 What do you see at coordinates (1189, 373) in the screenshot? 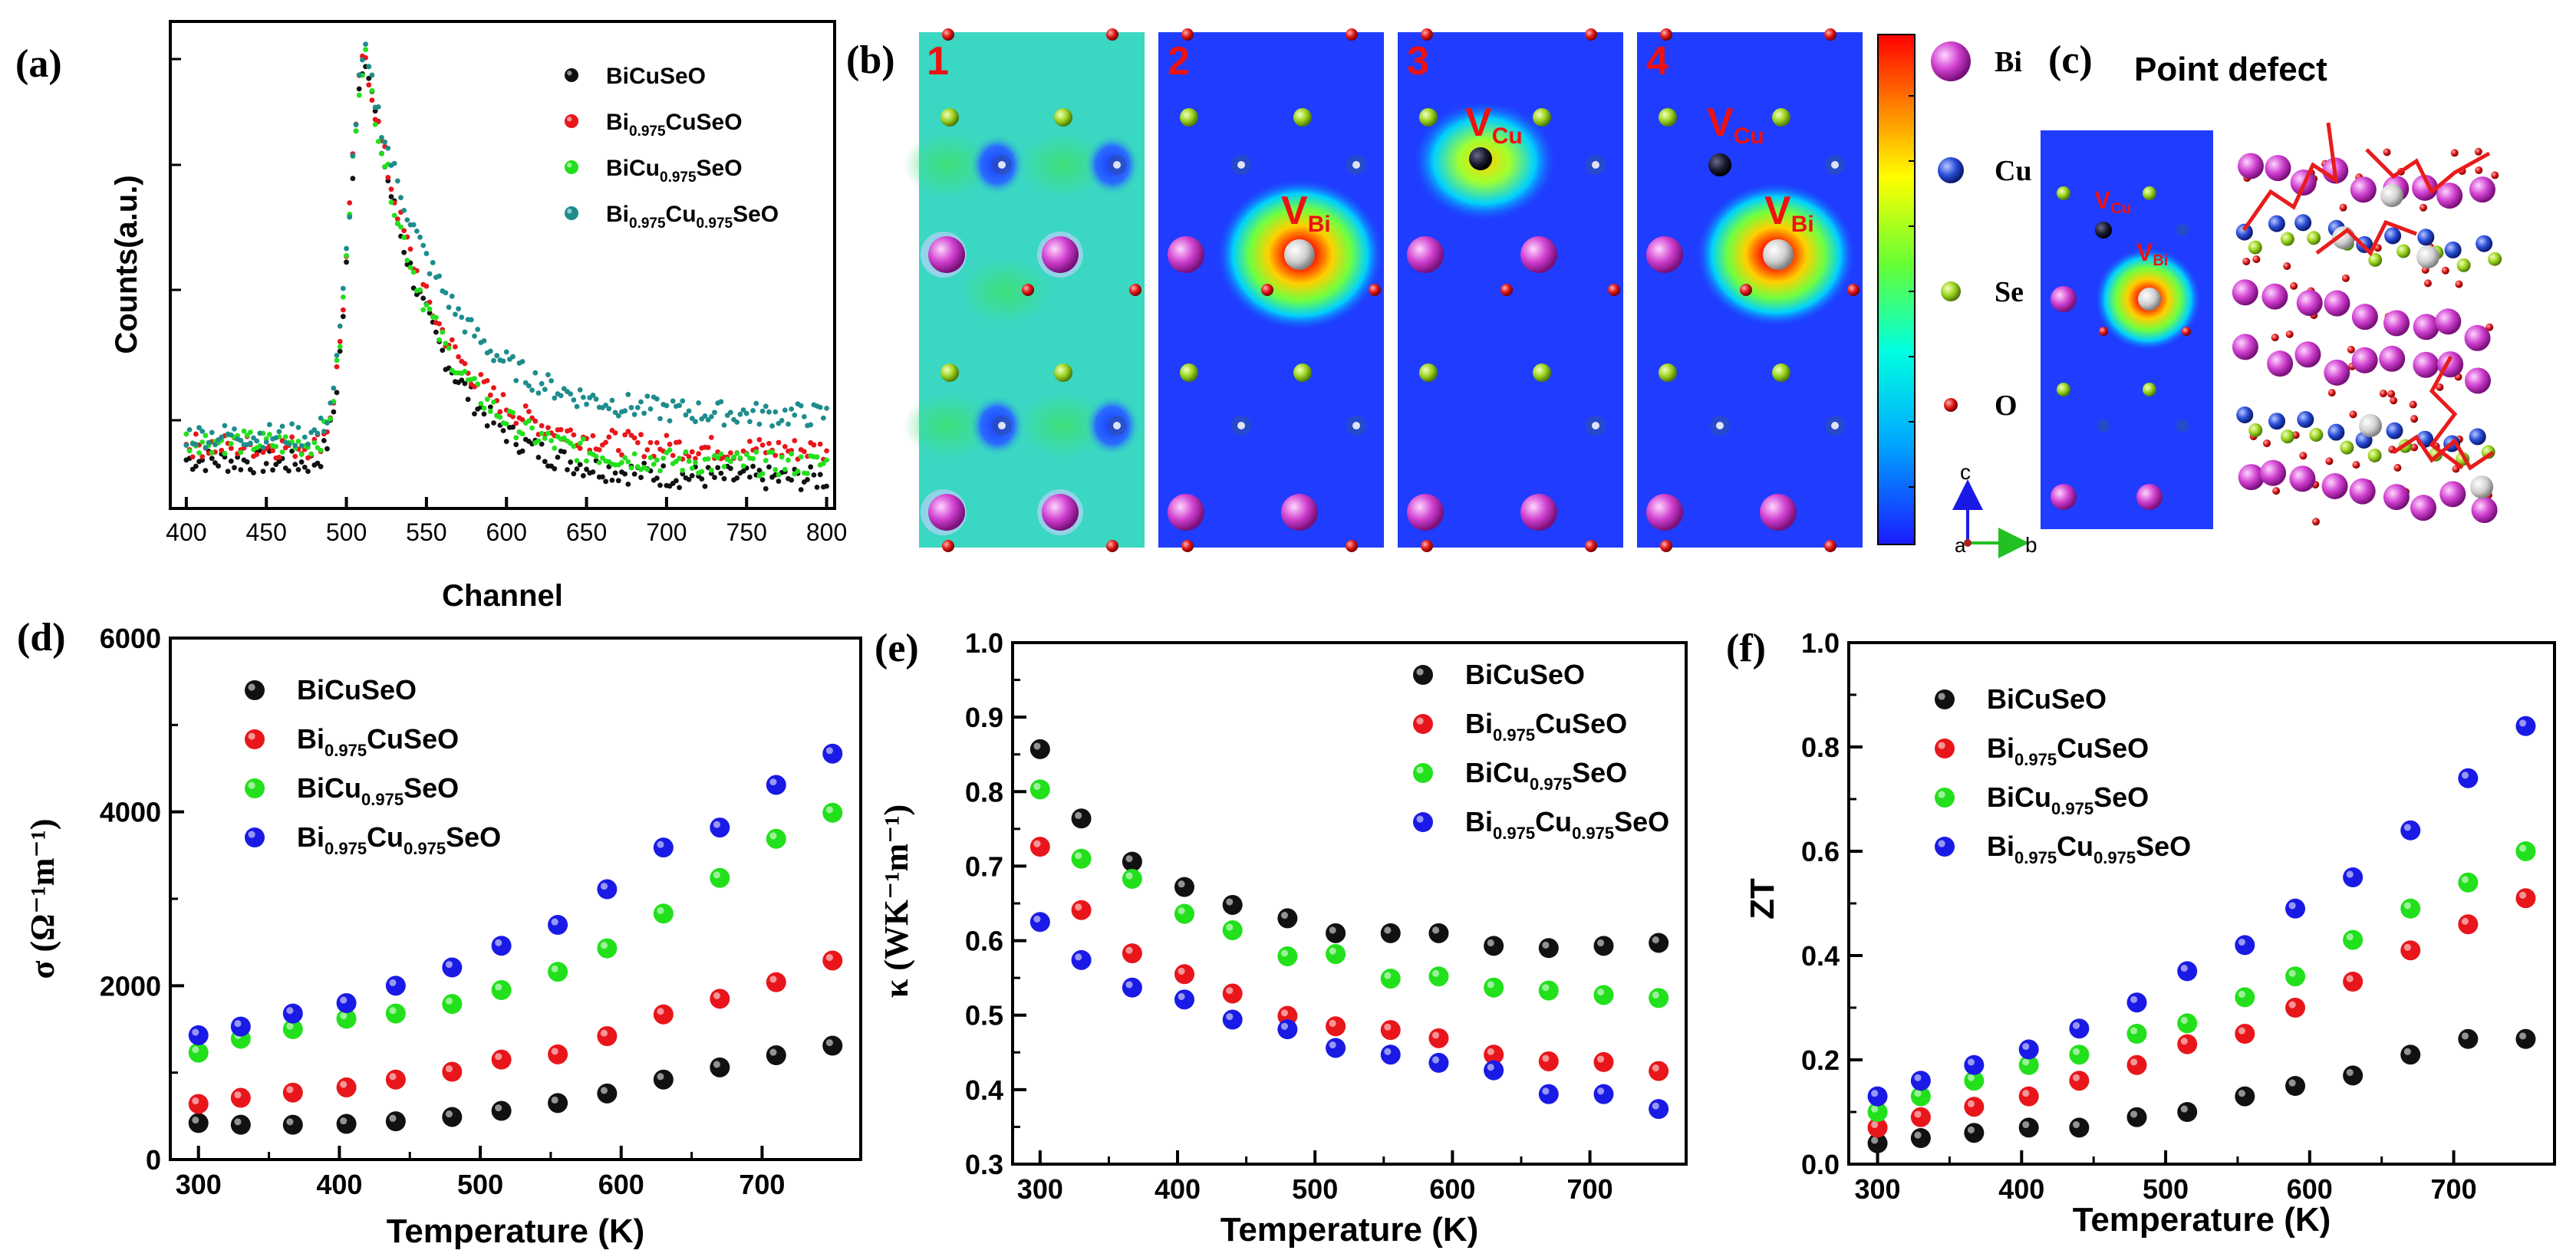
I see `se-atom` at bounding box center [1189, 373].